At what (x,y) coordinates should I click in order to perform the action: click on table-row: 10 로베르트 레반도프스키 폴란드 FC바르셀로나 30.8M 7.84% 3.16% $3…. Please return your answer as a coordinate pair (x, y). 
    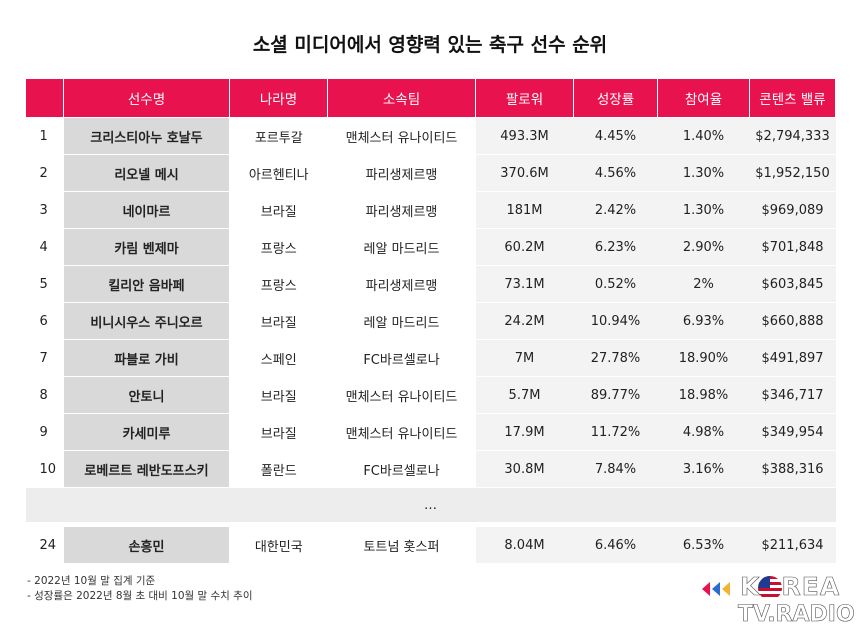
    Looking at the image, I should click on (430, 469).